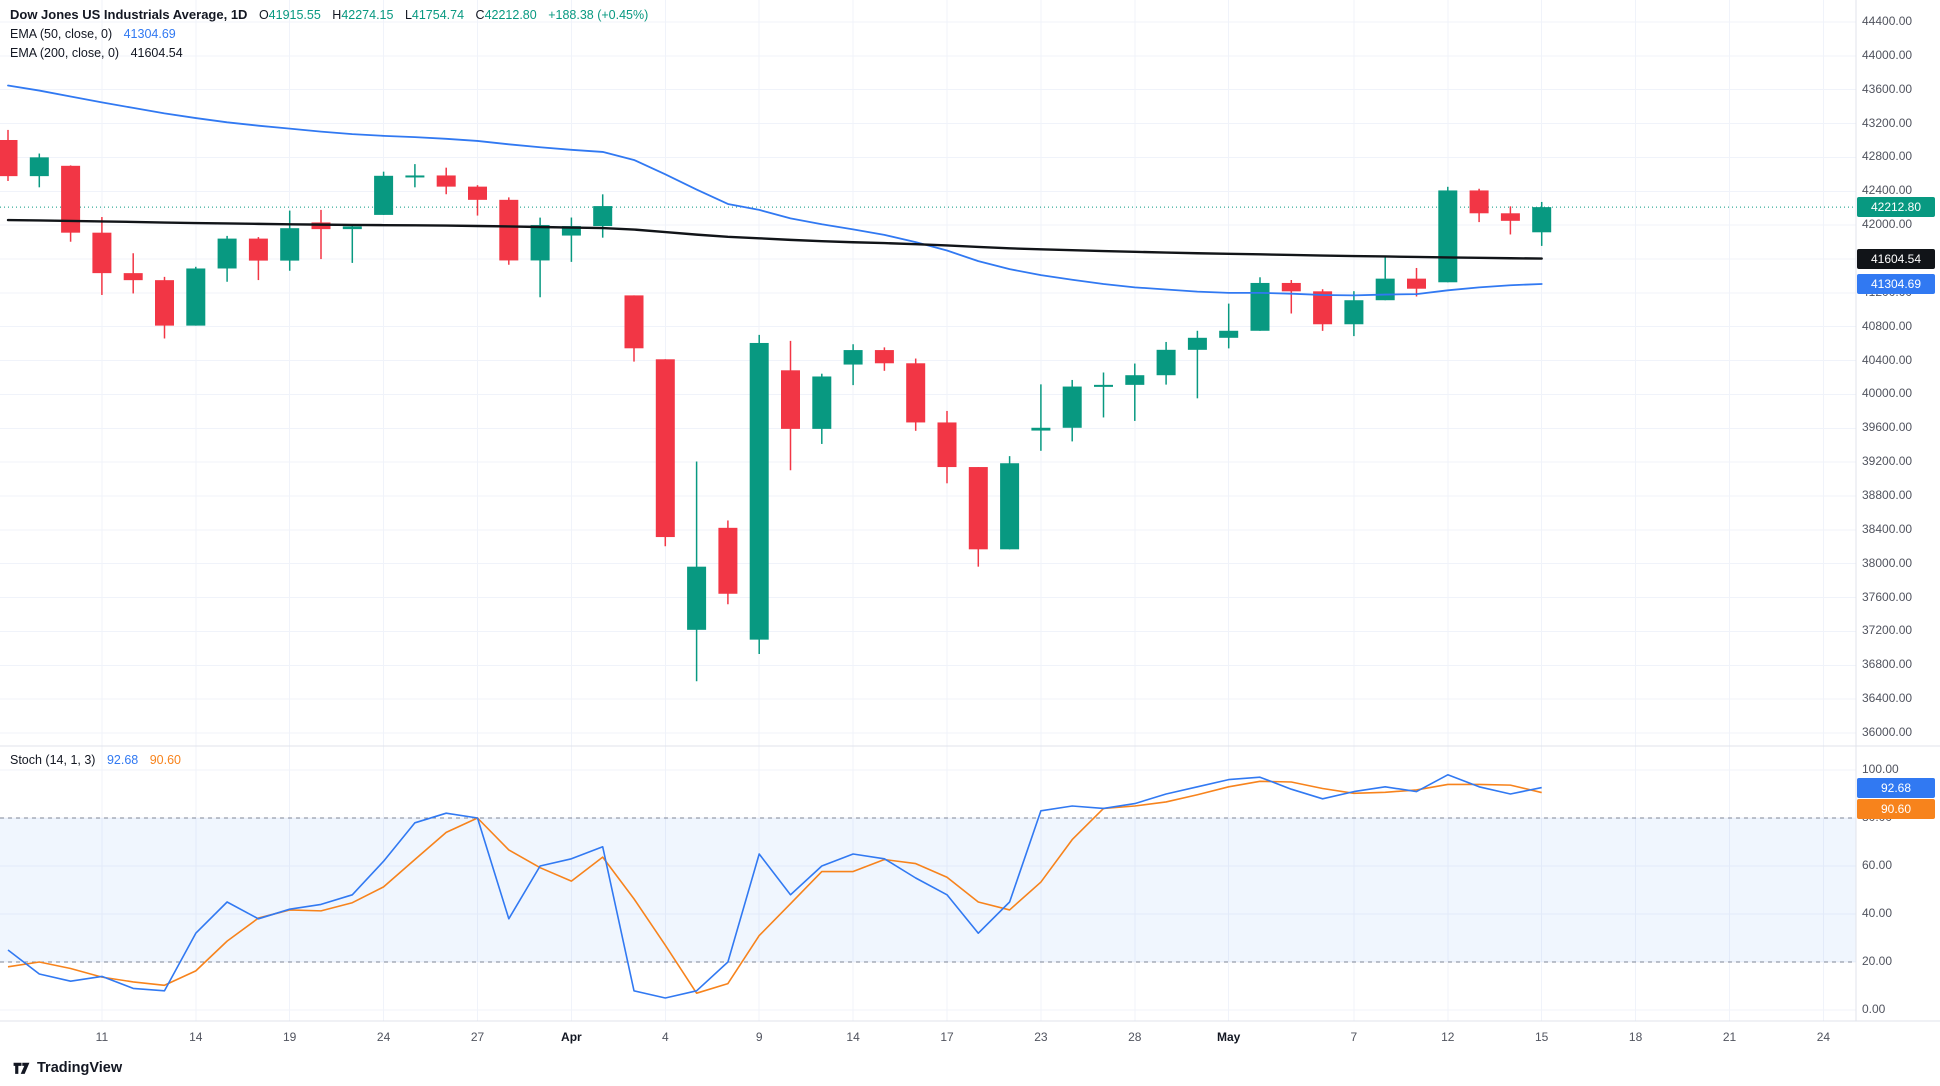 This screenshot has height=1086, width=1940. I want to click on stoch-d-value: 90.60, so click(165, 760).